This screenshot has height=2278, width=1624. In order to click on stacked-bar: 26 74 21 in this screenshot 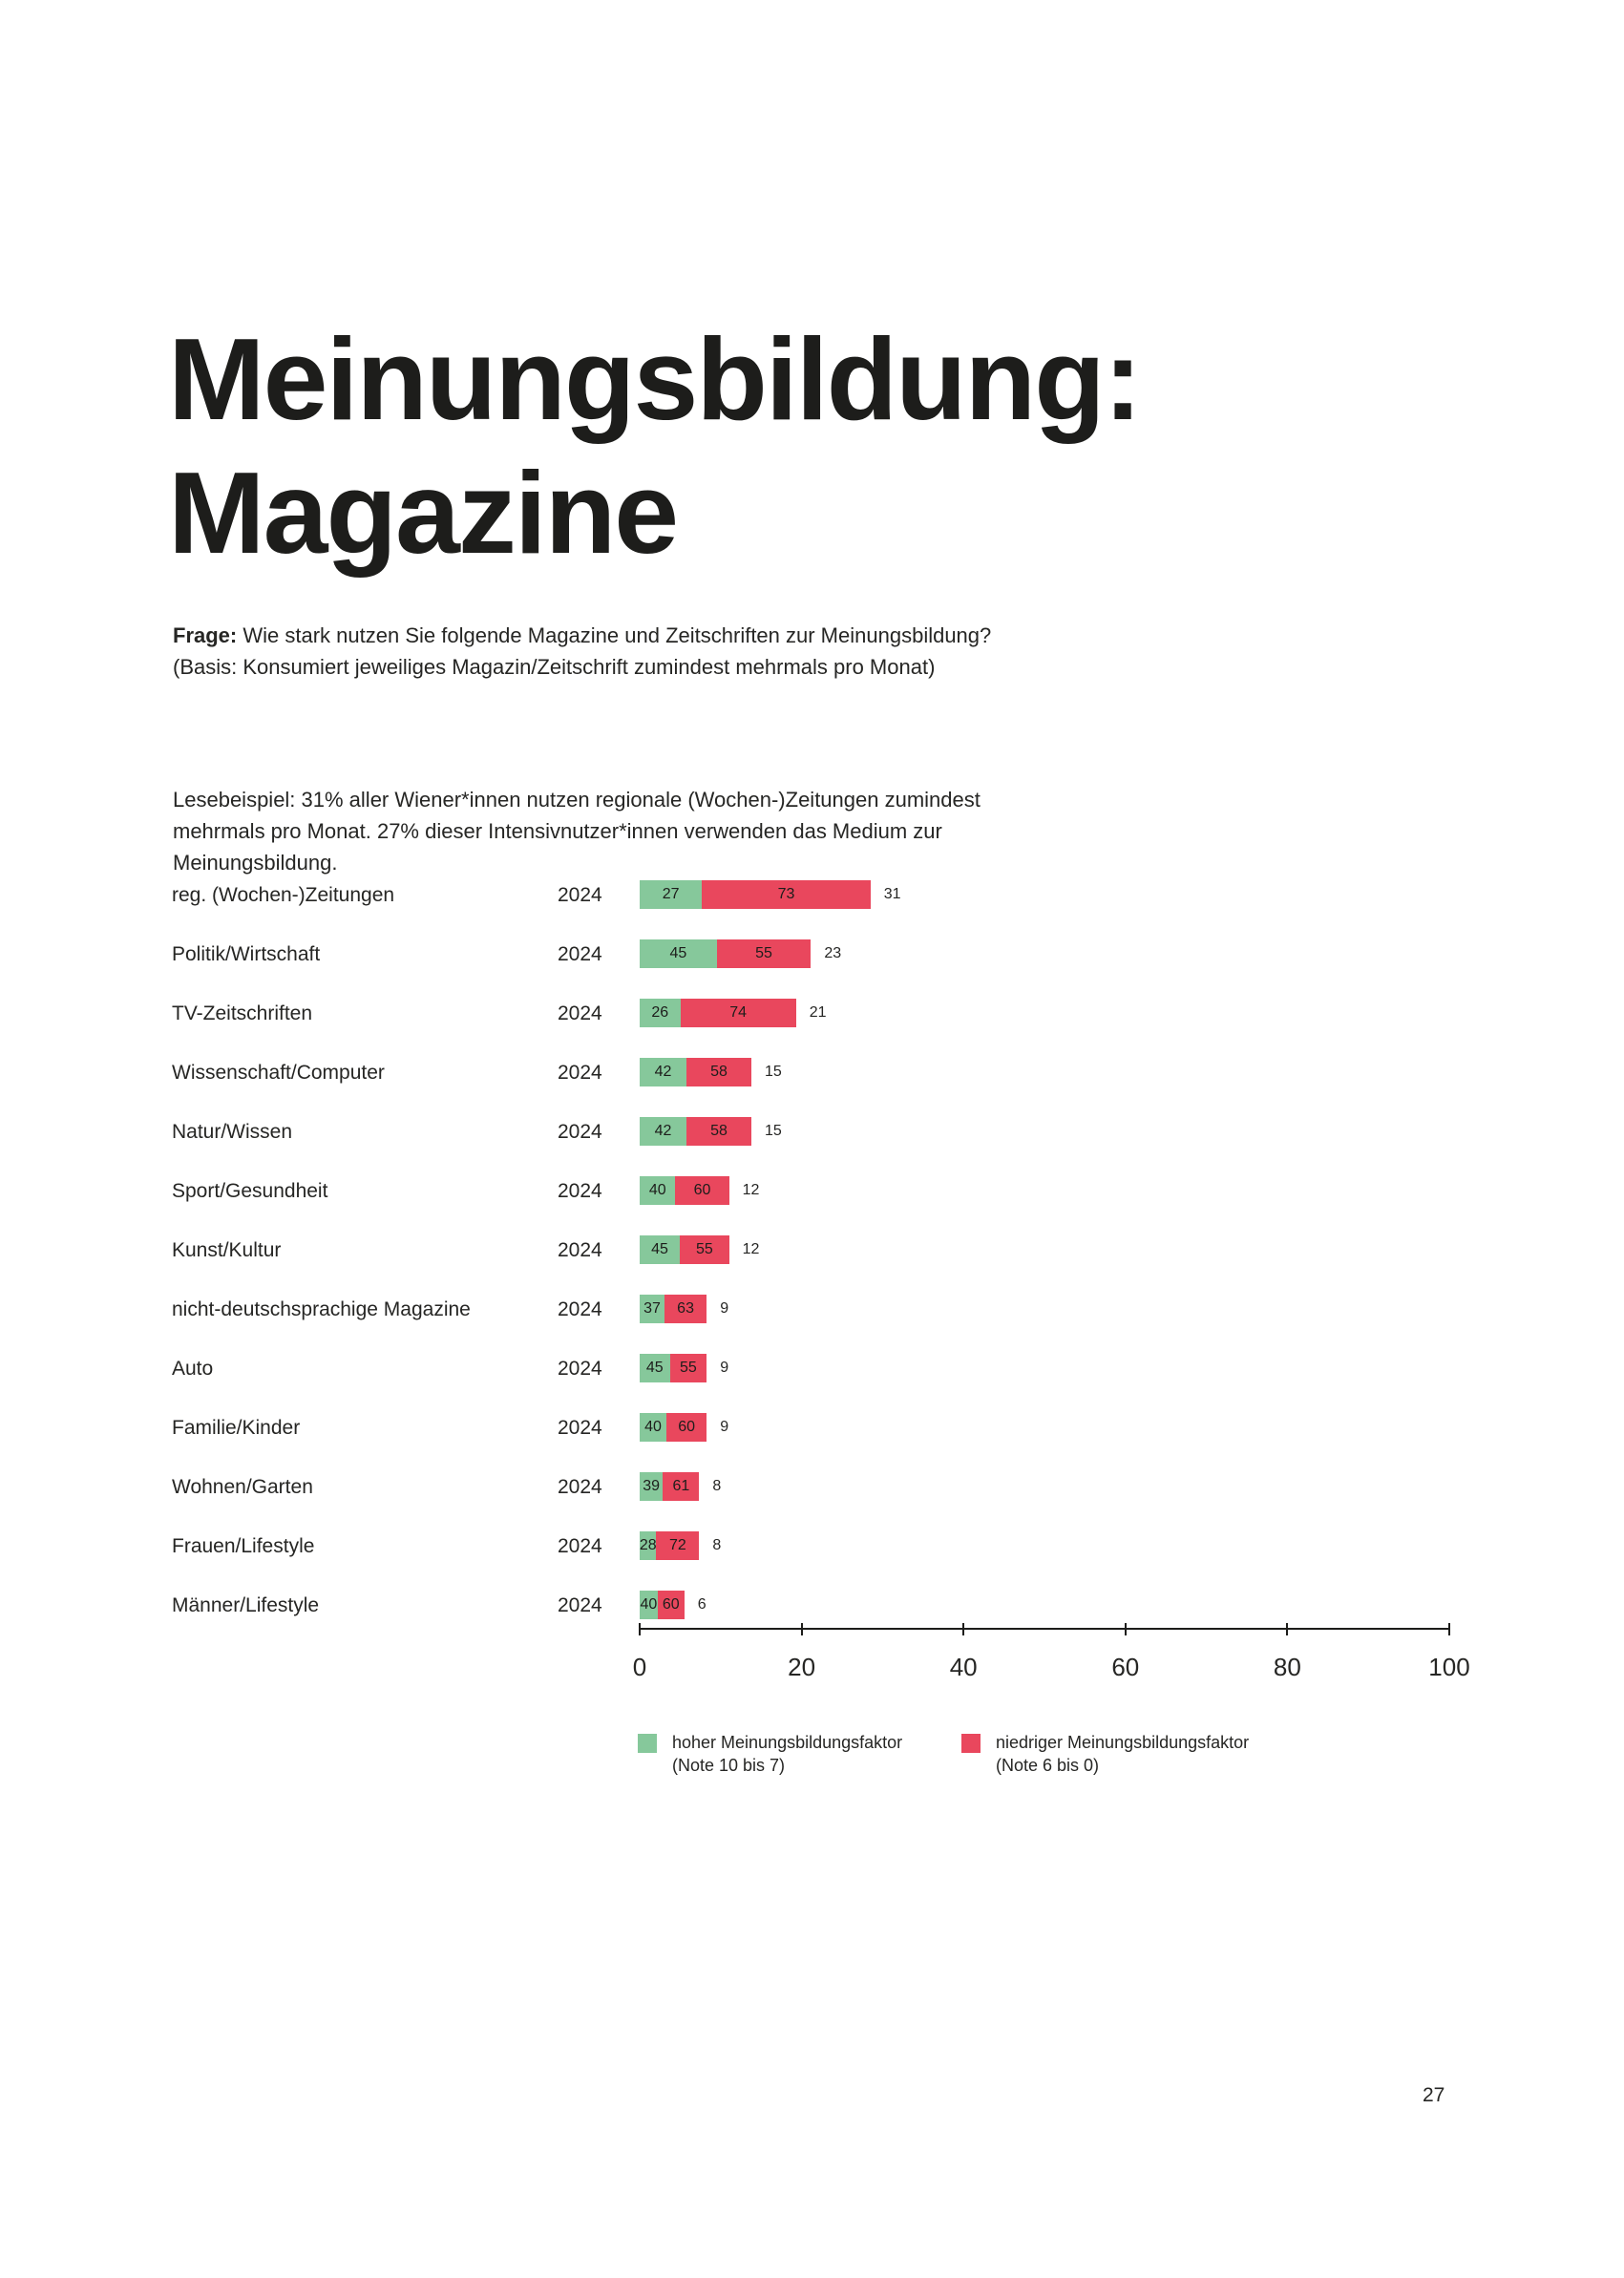, I will do `click(733, 1013)`.